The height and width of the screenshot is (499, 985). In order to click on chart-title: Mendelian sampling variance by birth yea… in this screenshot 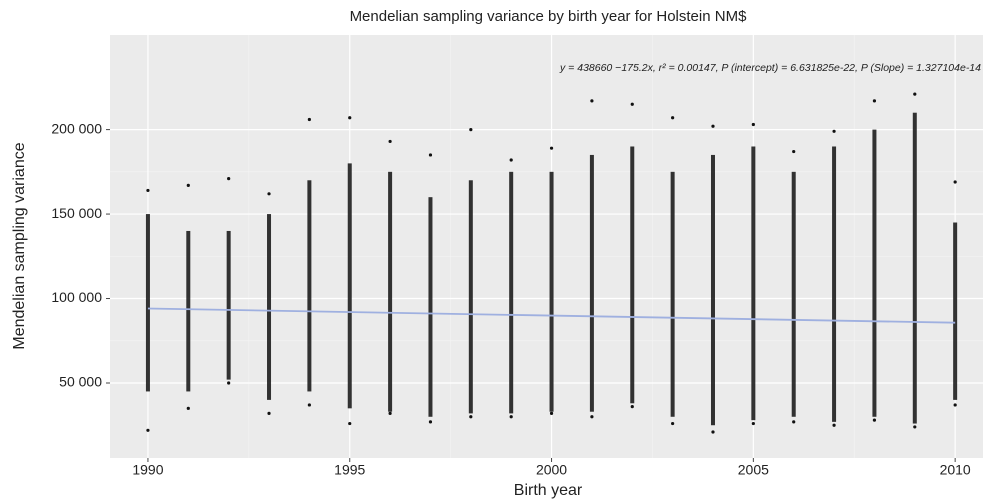, I will do `click(549, 16)`.